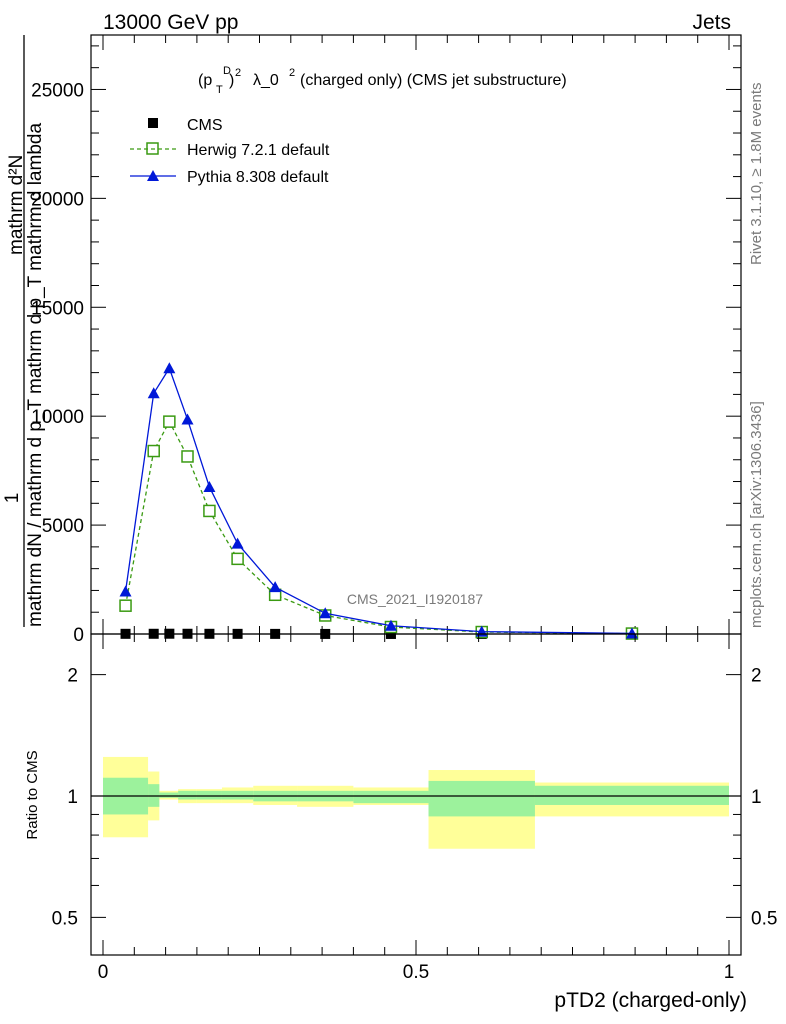  Describe the element at coordinates (153, 175) in the screenshot. I see `legend-pythia-marker` at that location.